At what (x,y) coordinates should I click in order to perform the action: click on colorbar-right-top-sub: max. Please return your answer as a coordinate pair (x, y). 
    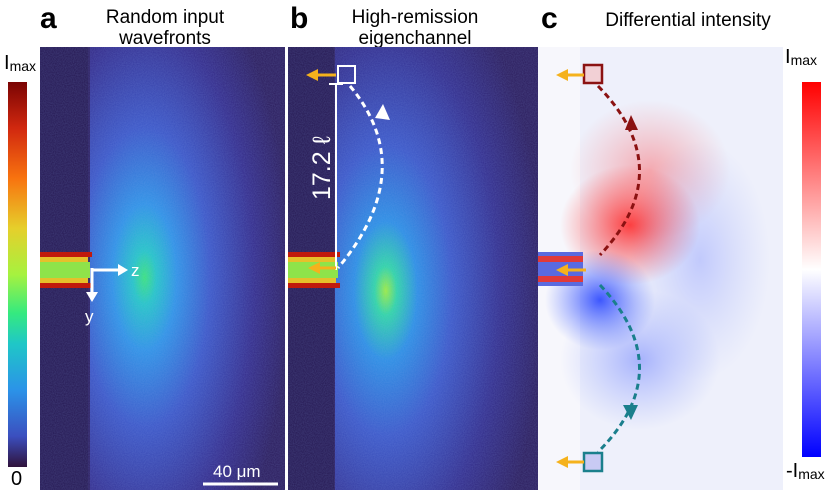
    Looking at the image, I should click on (804, 60).